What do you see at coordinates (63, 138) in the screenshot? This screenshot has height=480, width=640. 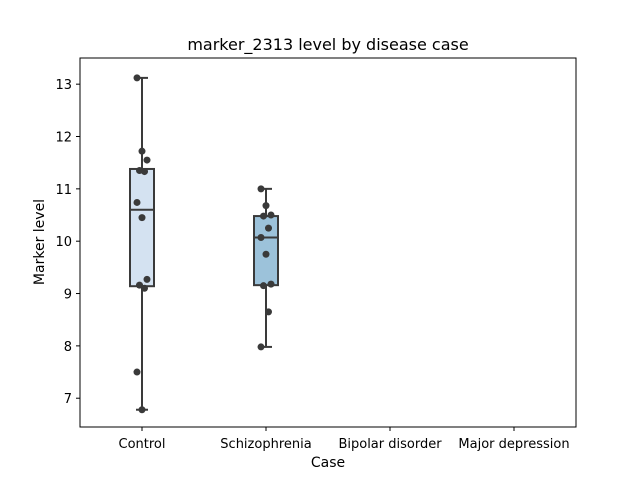 I see `y-tick-label: 12` at bounding box center [63, 138].